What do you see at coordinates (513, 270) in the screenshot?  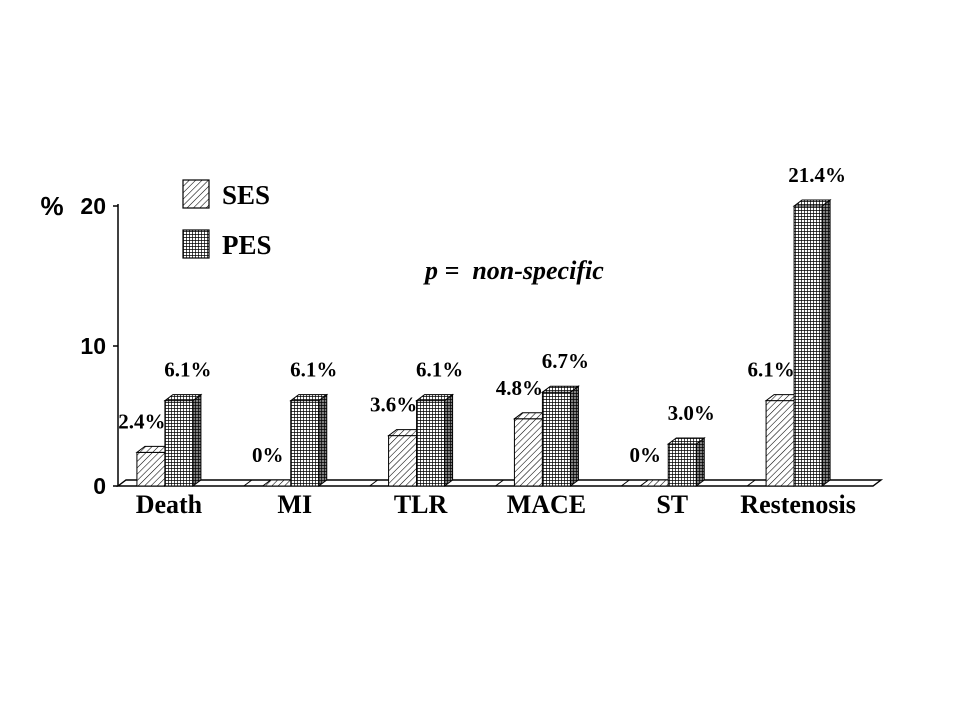 I see `chart-annotation: p = non-specific` at bounding box center [513, 270].